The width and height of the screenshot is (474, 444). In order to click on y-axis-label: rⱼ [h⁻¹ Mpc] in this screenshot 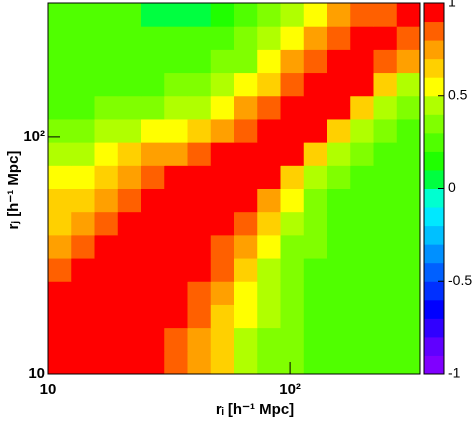, I will do `click(13, 190)`.